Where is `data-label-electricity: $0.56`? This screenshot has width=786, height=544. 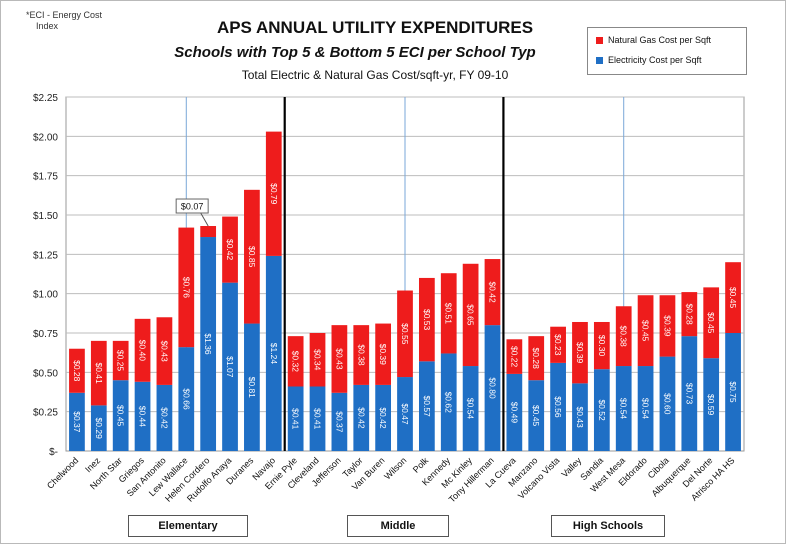
data-label-electricity: $0.56 is located at coordinates (558, 407).